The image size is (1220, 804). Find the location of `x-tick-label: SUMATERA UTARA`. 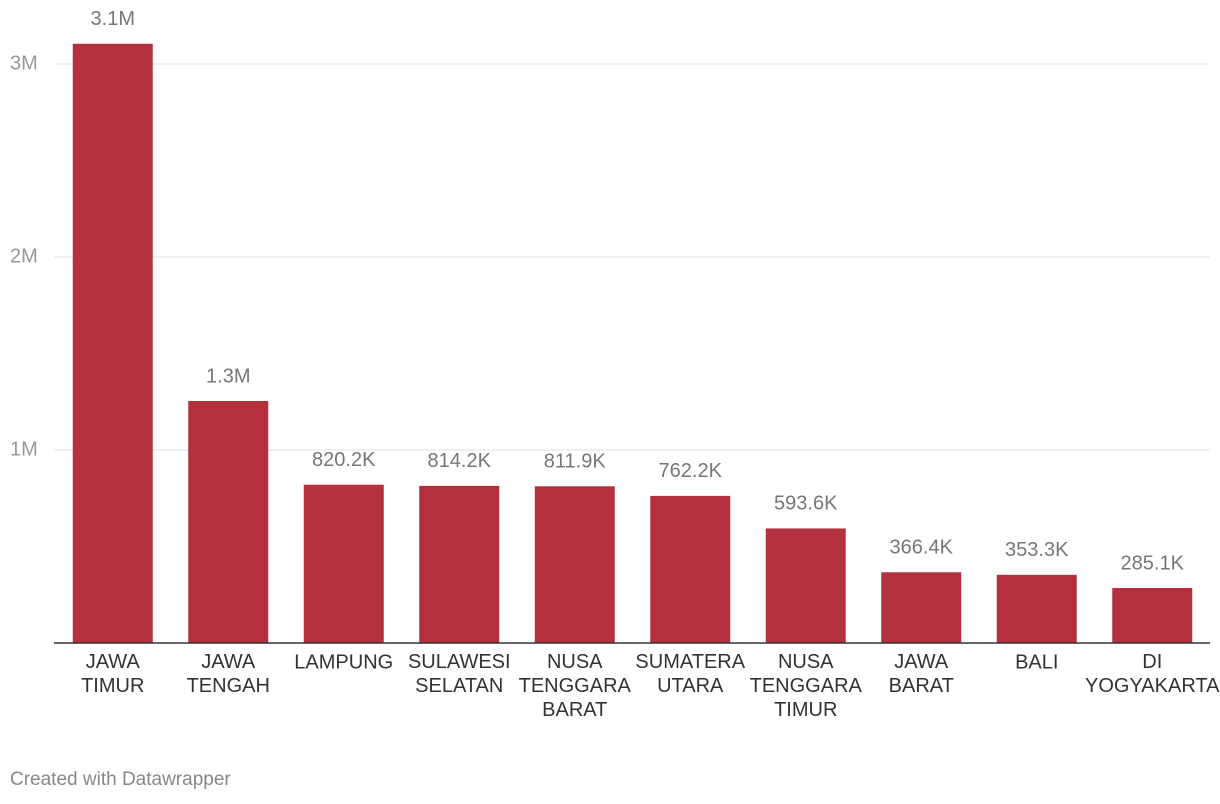

x-tick-label: SUMATERA UTARA is located at coordinates (690, 674).